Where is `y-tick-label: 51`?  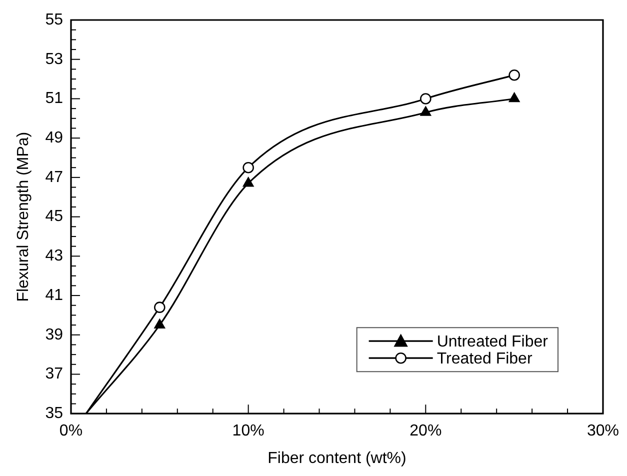
y-tick-label: 51 is located at coordinates (54, 99).